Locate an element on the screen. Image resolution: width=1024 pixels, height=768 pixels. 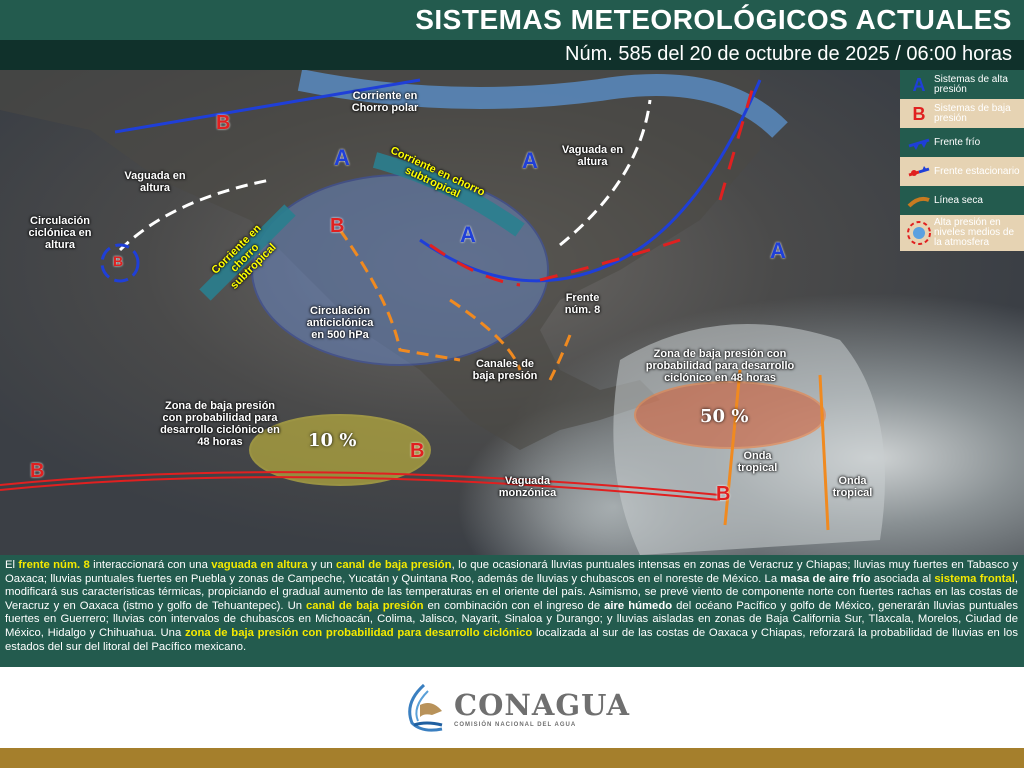
label-tropical-wave-1: Onda tropical is located at coordinates (757, 462).